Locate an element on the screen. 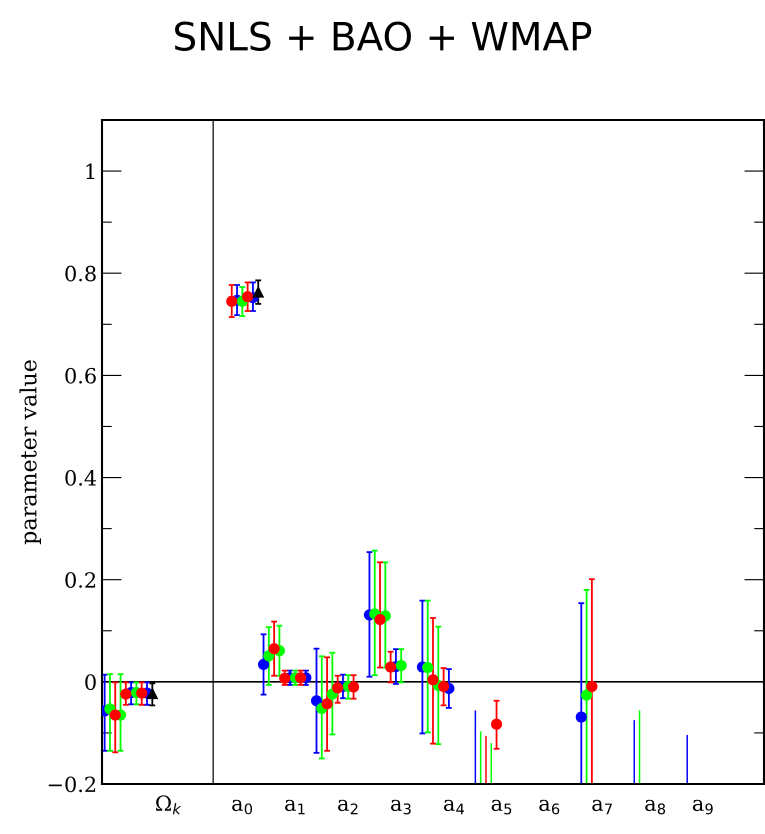 The image size is (765, 834). text: SNLS + BAO + WMAP is located at coordinates (383, 36).